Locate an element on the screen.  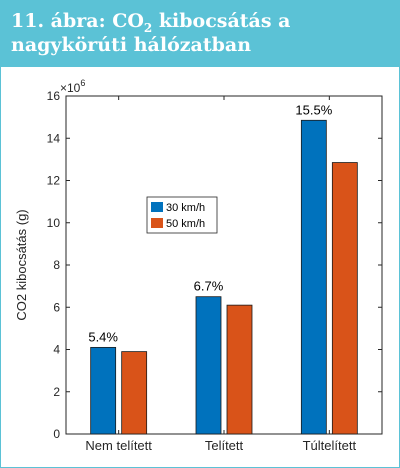
y-axis-label: CO2 kibocsátás (g) is located at coordinates (21, 264).